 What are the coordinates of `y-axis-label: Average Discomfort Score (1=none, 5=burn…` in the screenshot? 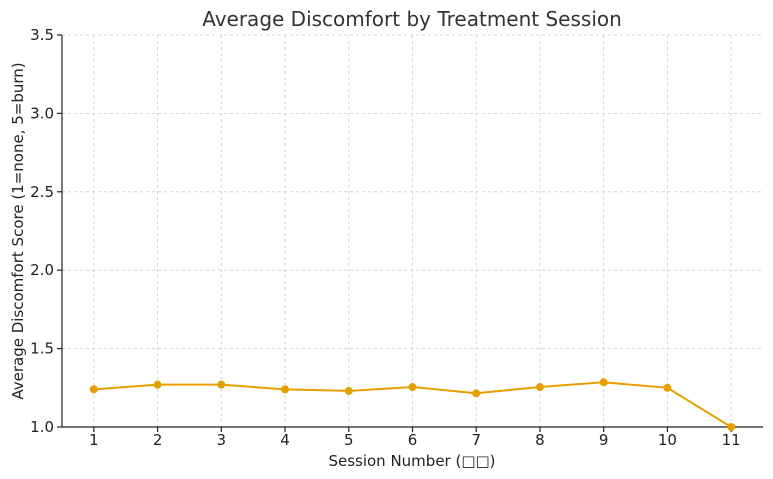 It's located at (18, 230).